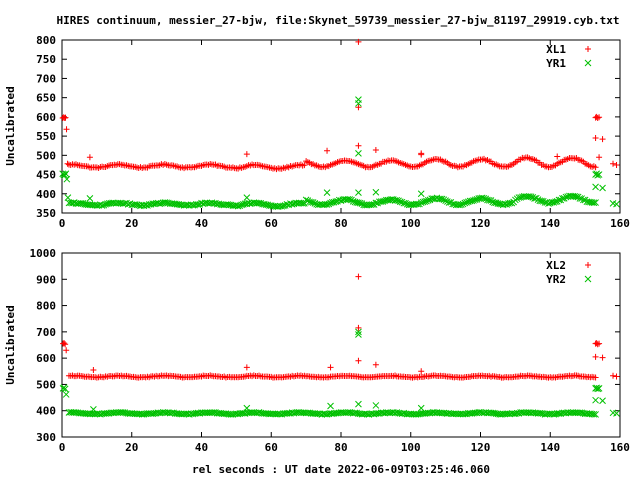 The image size is (640, 480). Describe the element at coordinates (46, 59) in the screenshot. I see `y-tick-label: 750` at that location.